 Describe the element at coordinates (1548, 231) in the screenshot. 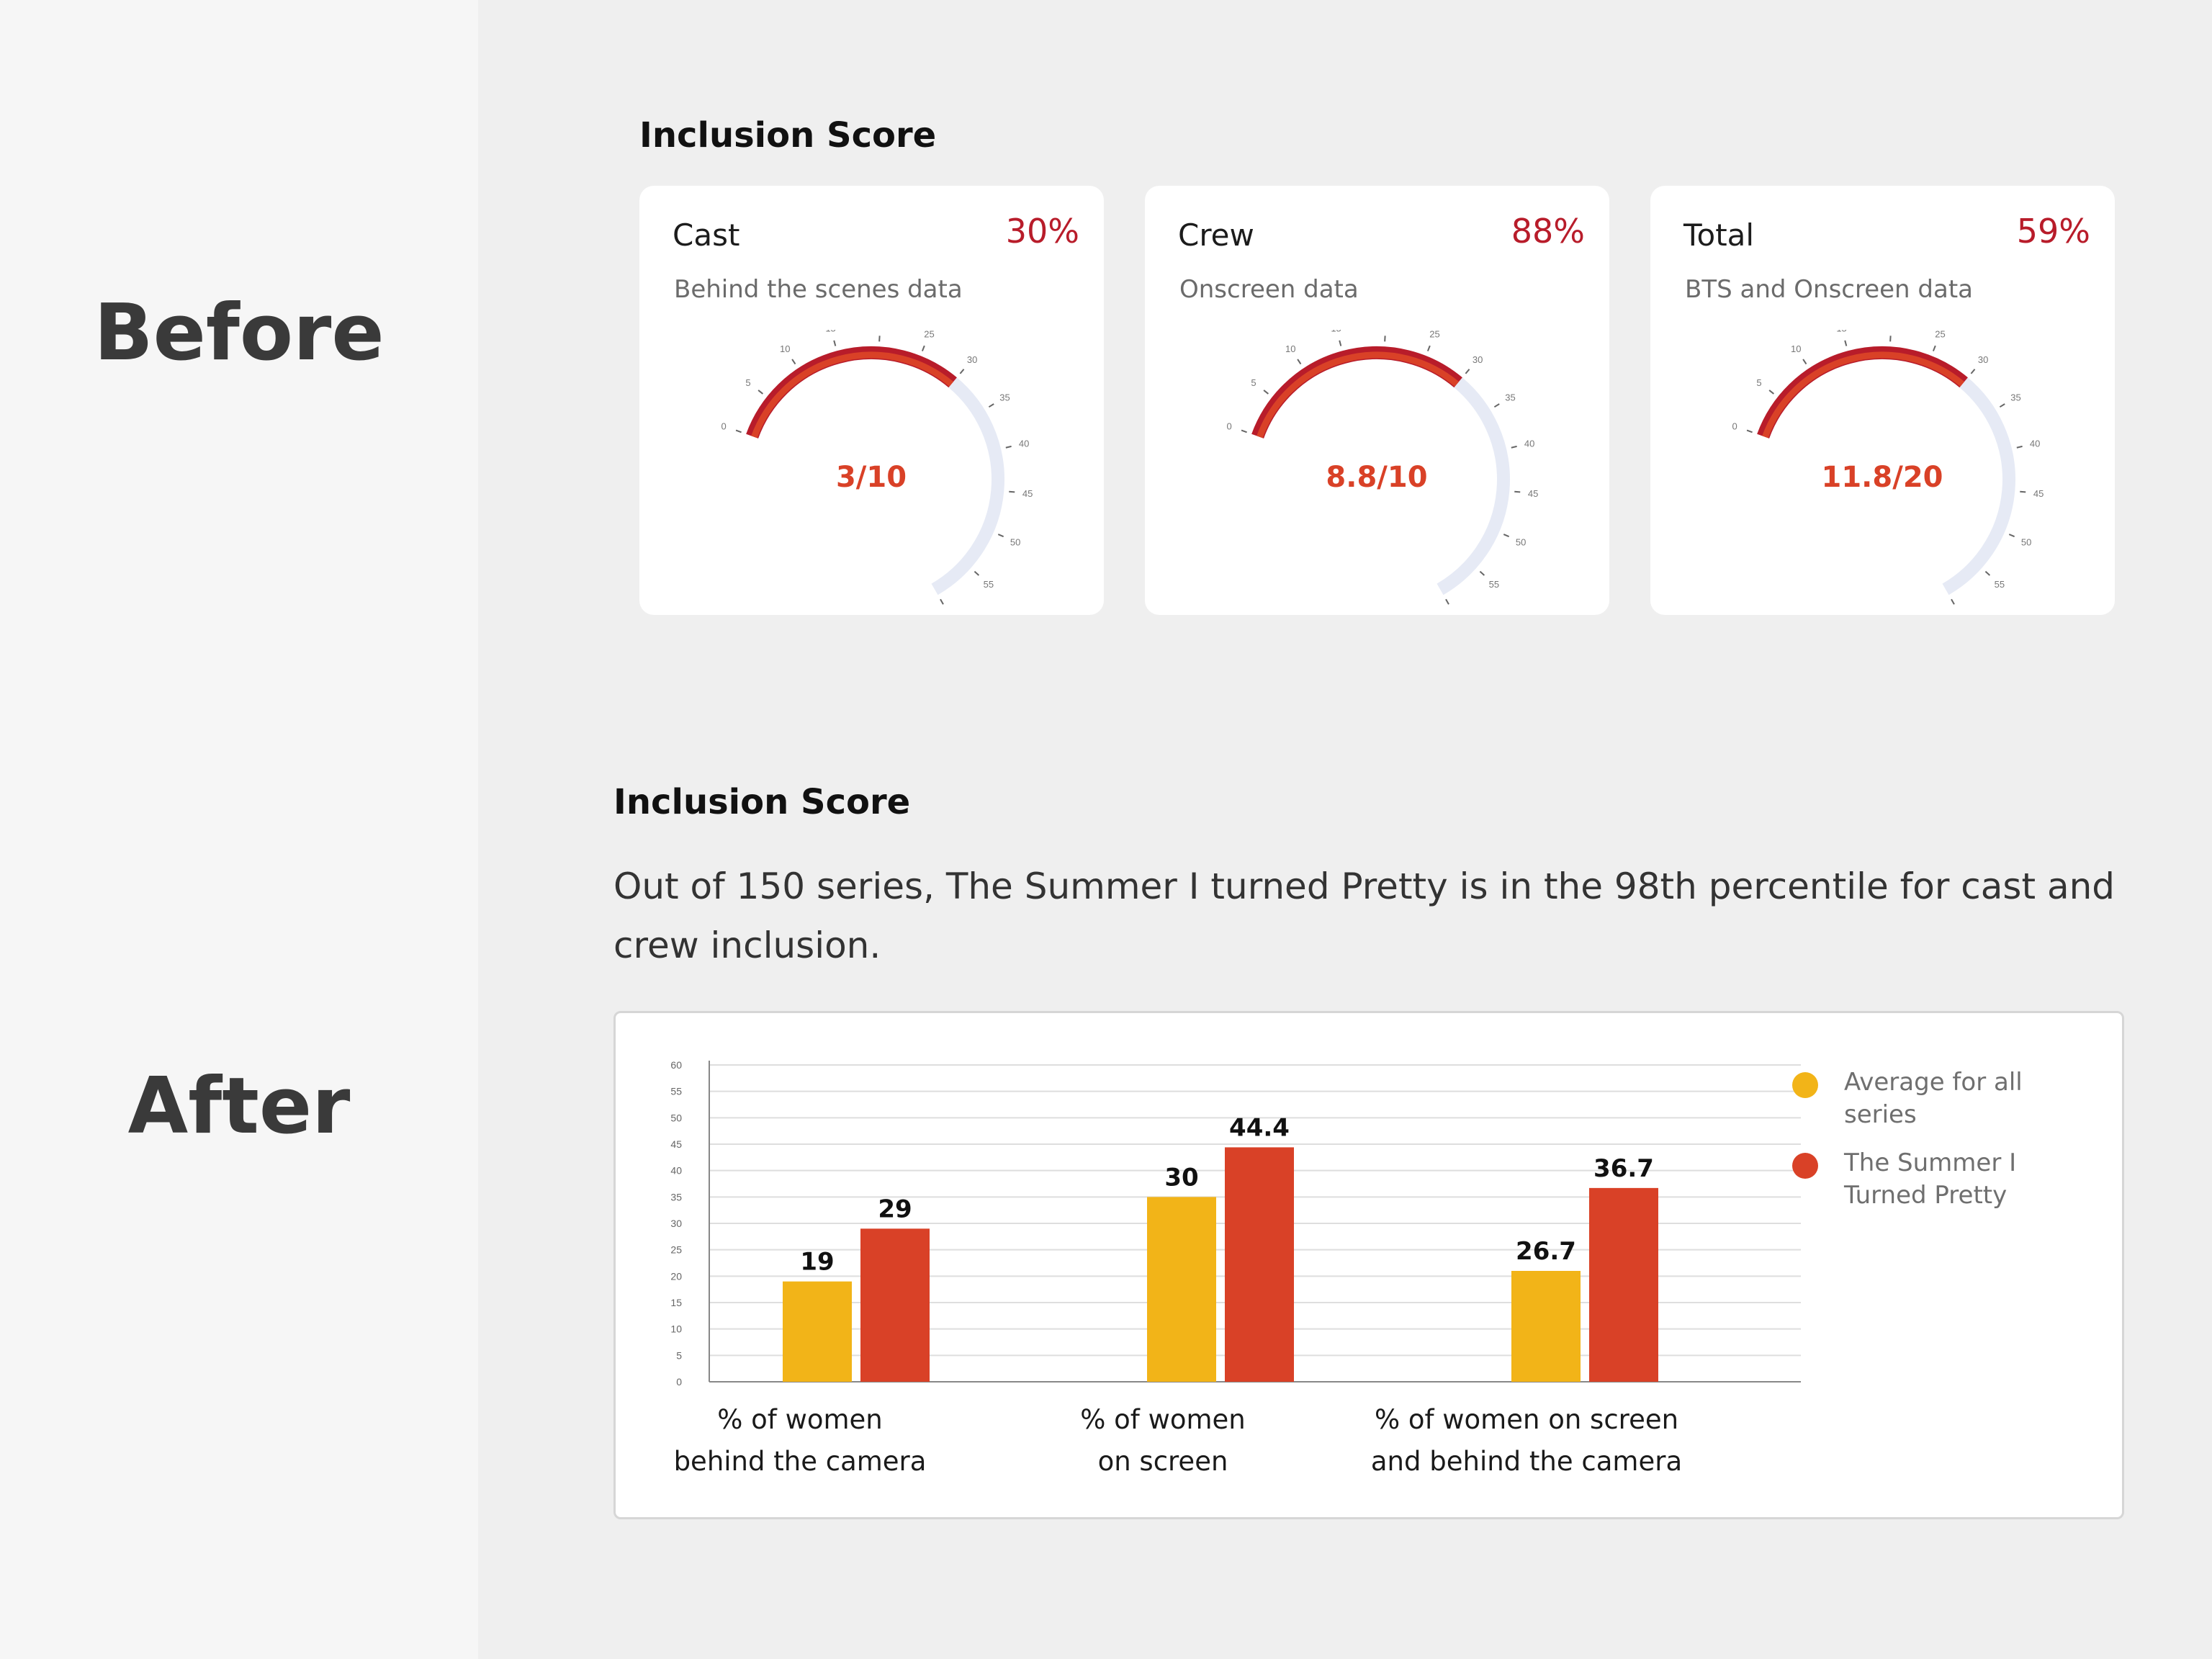

I see `card-percent: 88%` at that location.